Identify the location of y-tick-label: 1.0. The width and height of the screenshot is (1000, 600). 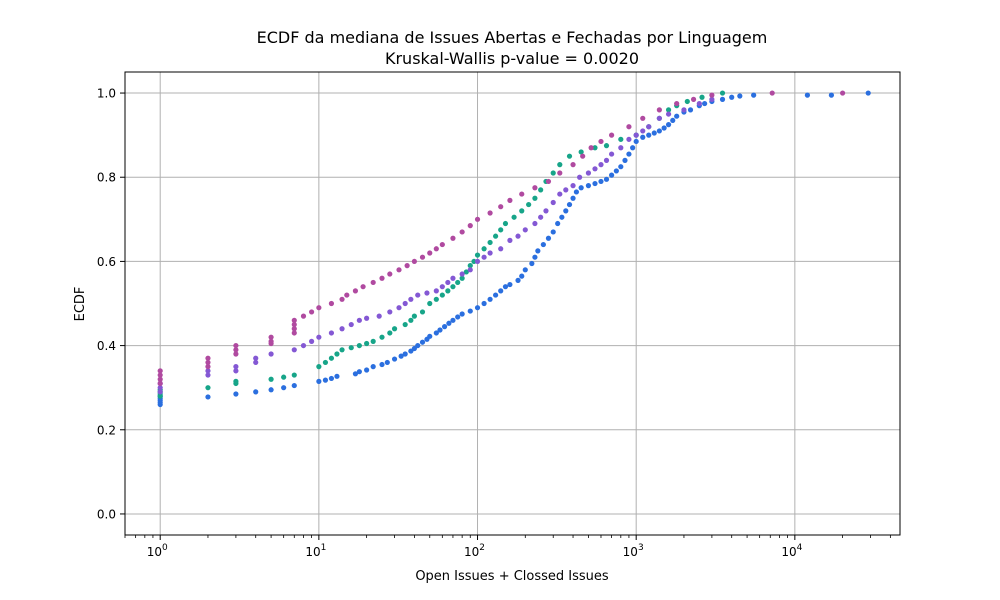
(106, 94).